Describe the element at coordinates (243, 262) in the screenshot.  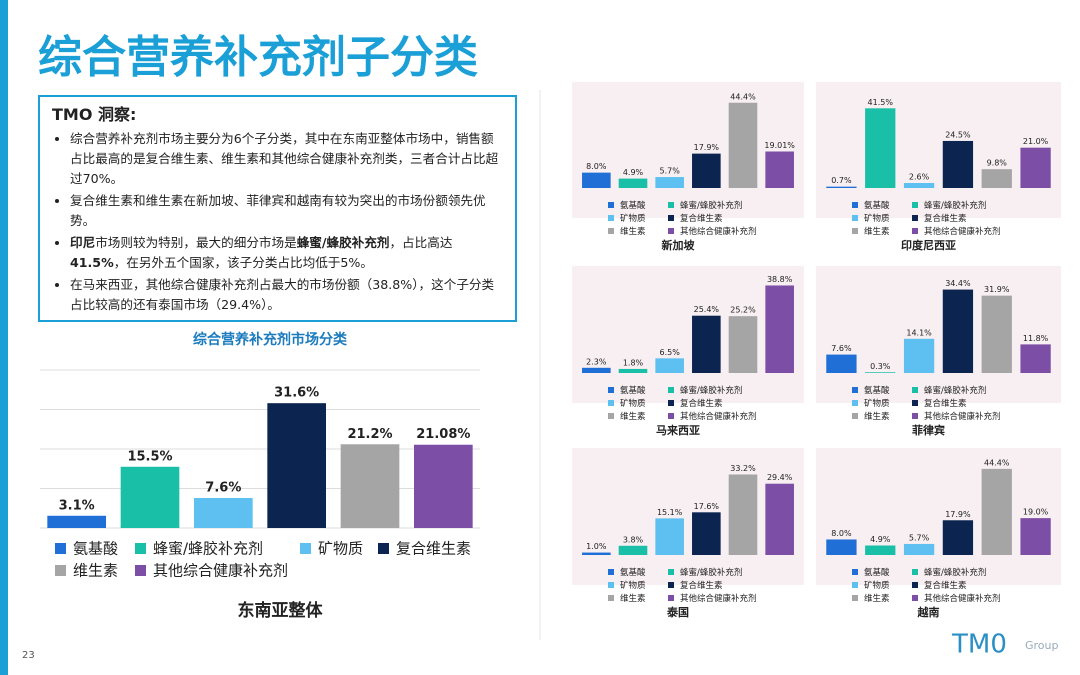
I see `bullet-text: ，在另外五个国家，该子分类占比均低于5%。` at that location.